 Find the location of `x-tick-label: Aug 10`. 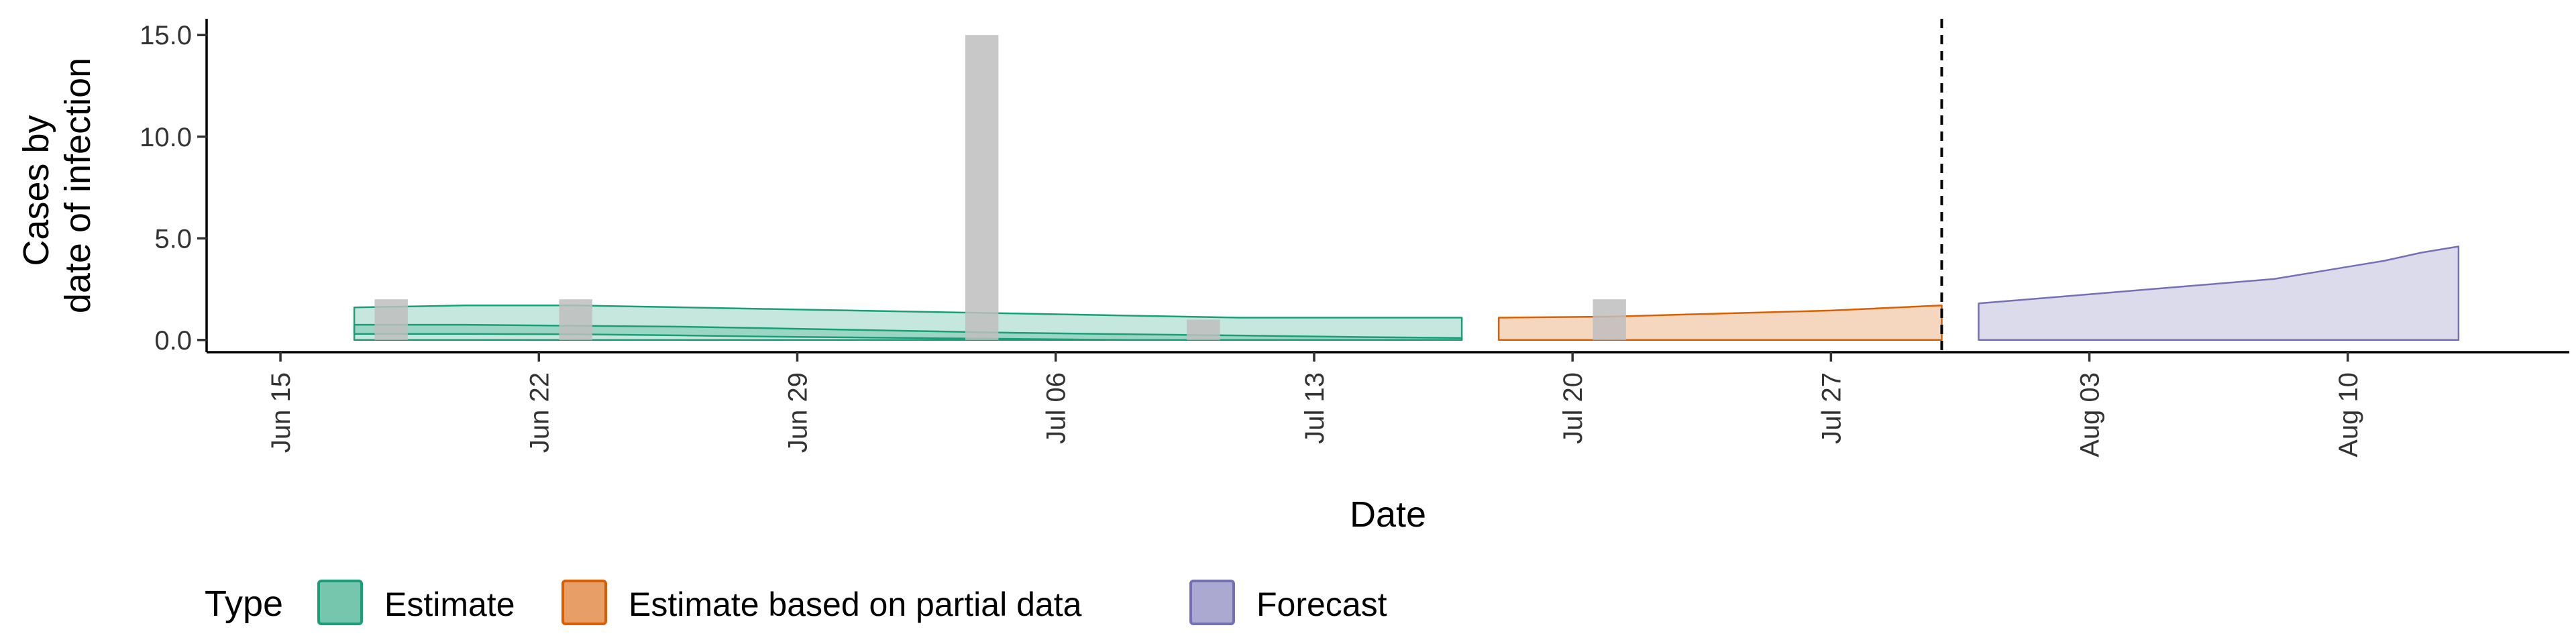

x-tick-label: Aug 10 is located at coordinates (2348, 415).